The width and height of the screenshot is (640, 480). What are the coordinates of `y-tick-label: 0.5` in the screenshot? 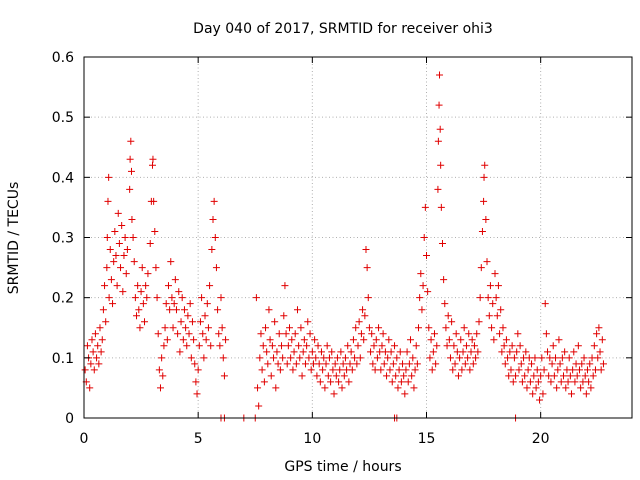 It's located at (63, 118).